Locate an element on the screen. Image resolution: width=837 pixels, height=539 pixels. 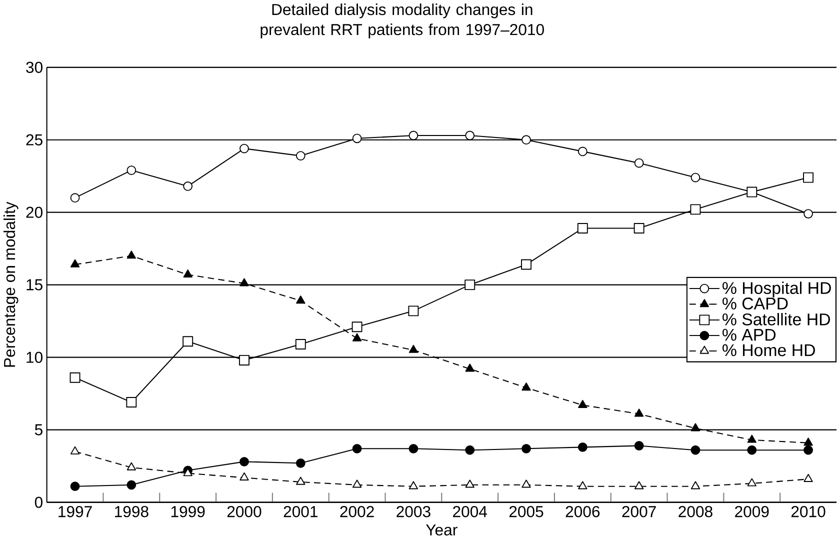
y-tick-label: 5 is located at coordinates (38, 430).